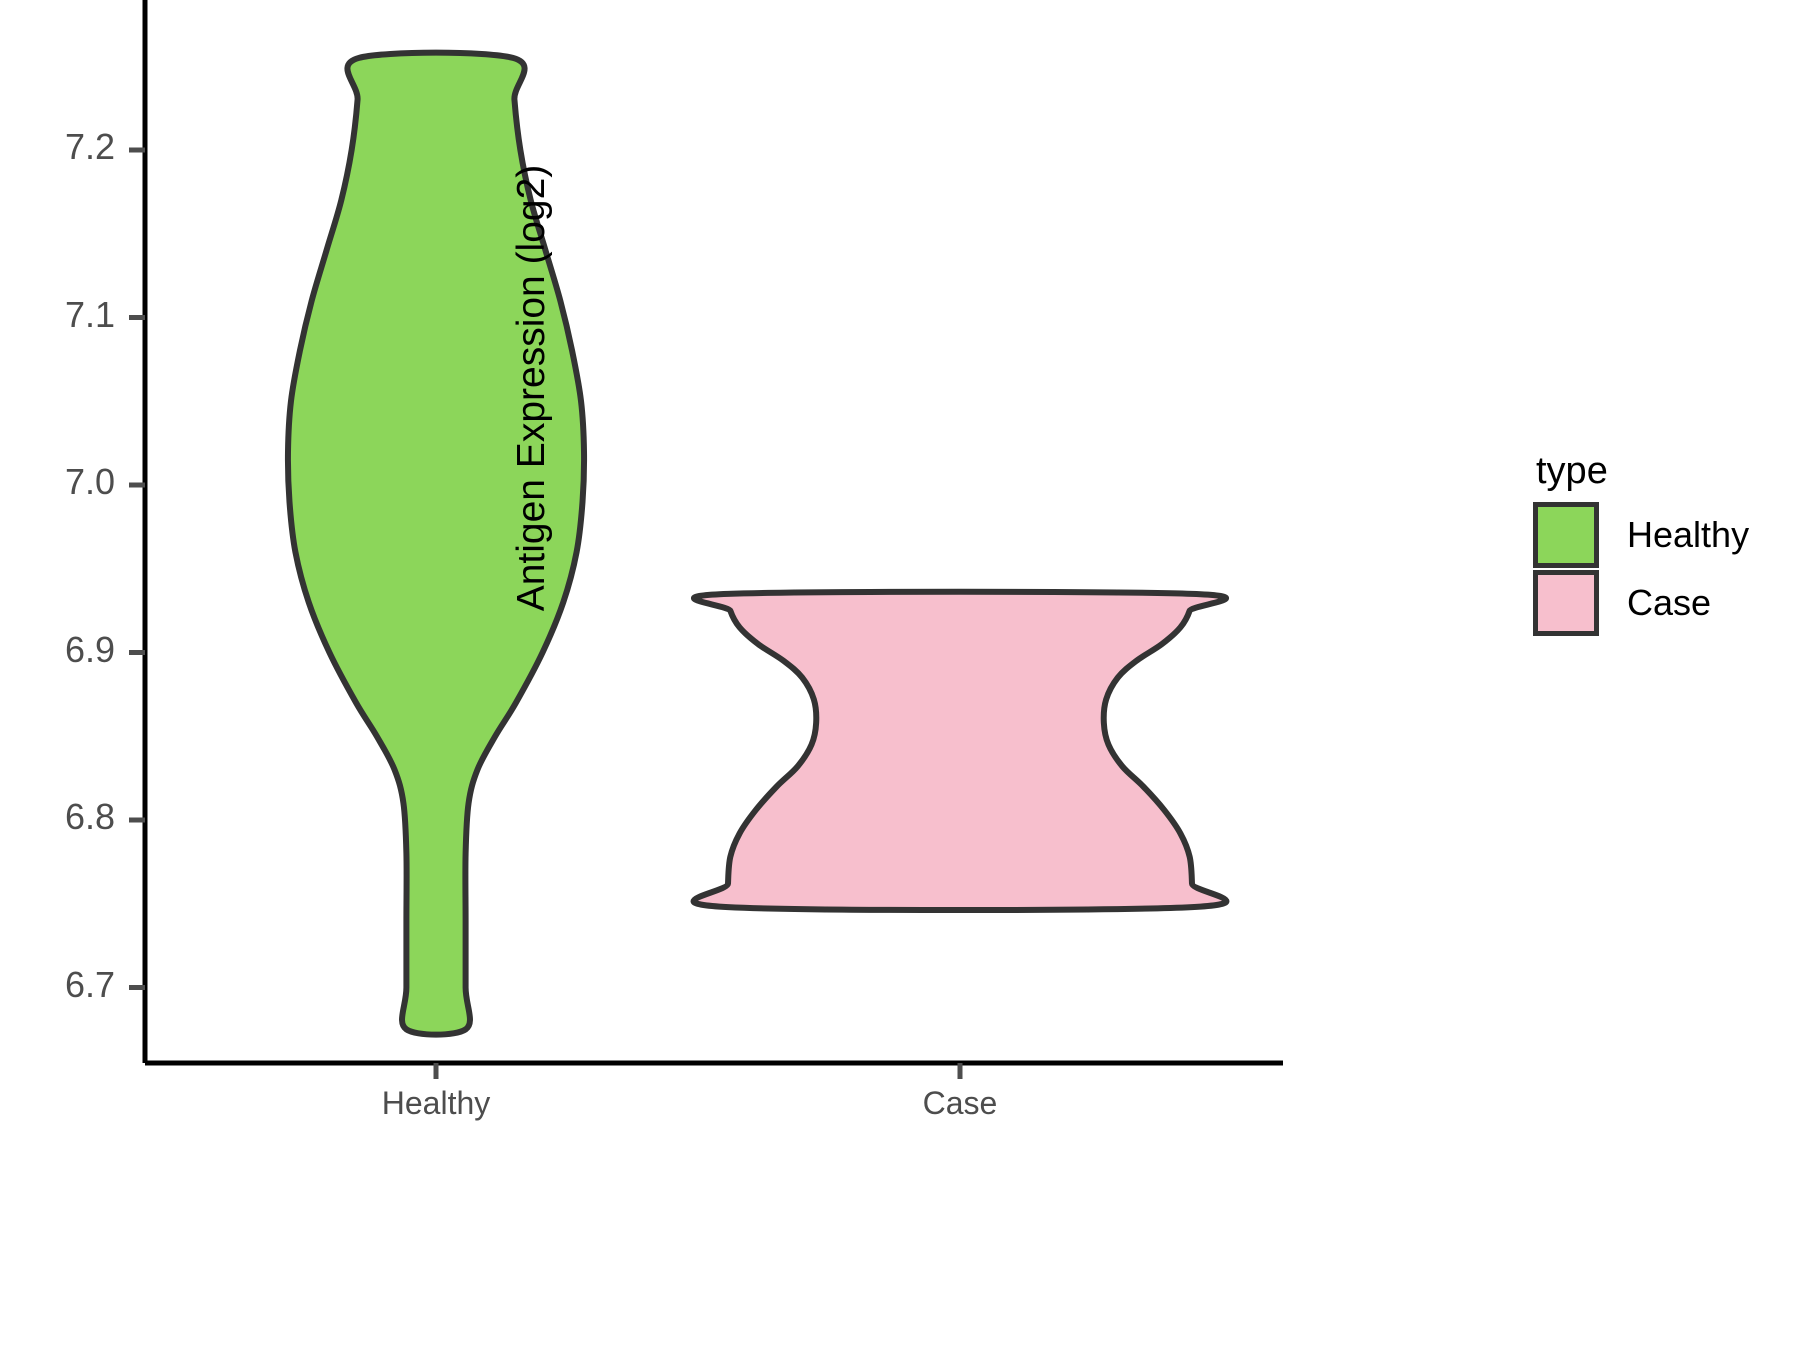  Describe the element at coordinates (436, 543) in the screenshot. I see `violin-healthy` at that location.